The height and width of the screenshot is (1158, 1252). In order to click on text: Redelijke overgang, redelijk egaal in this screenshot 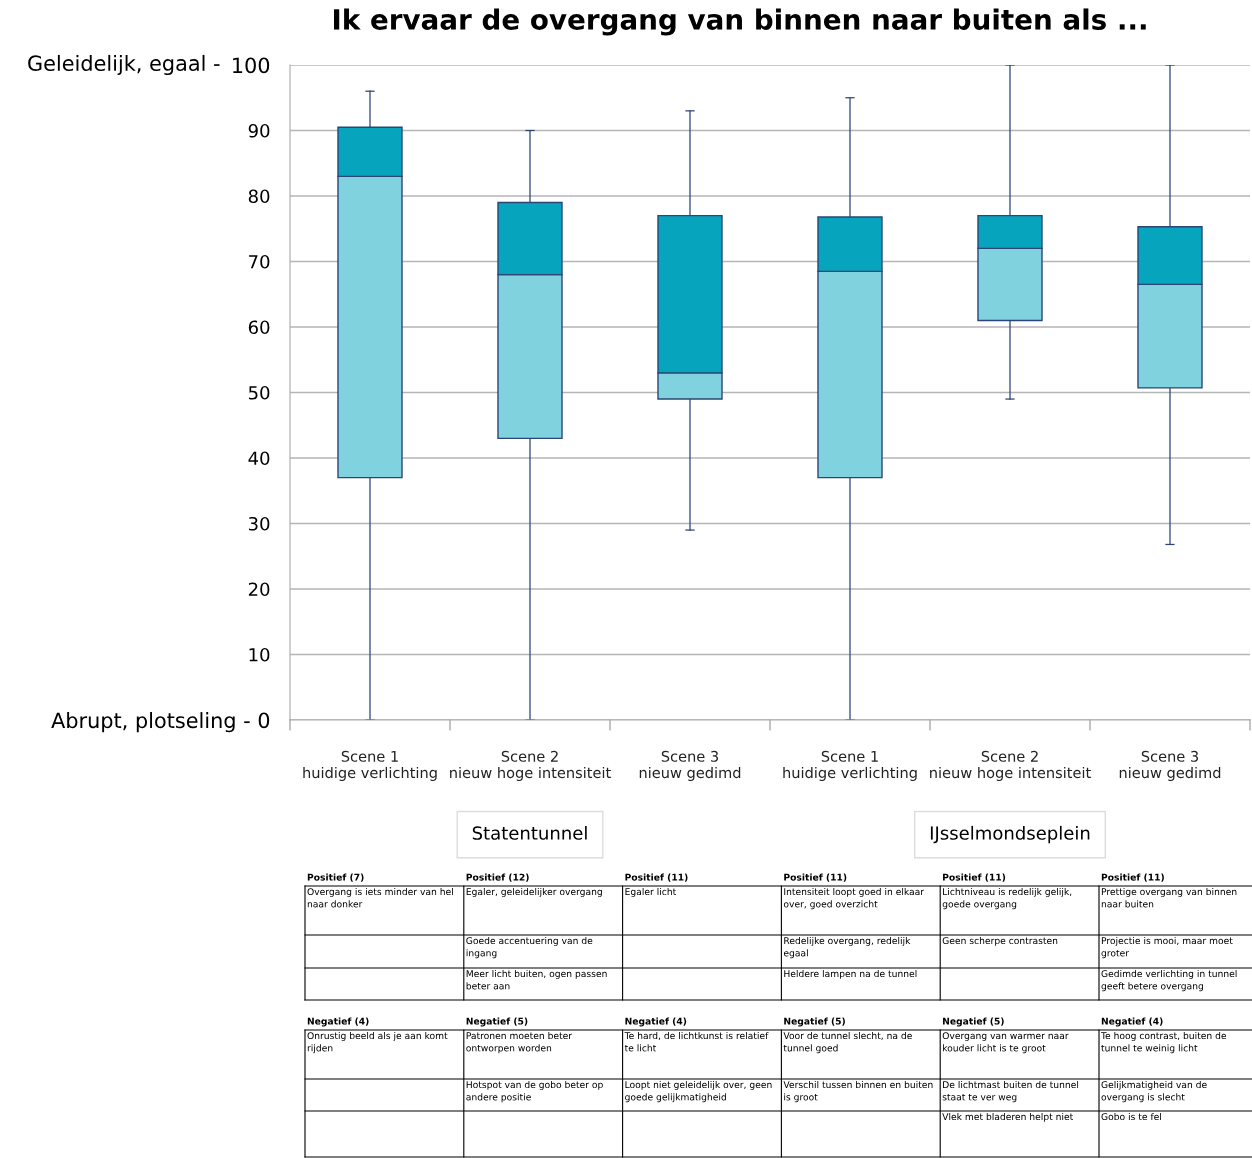, I will do `click(847, 948)`.